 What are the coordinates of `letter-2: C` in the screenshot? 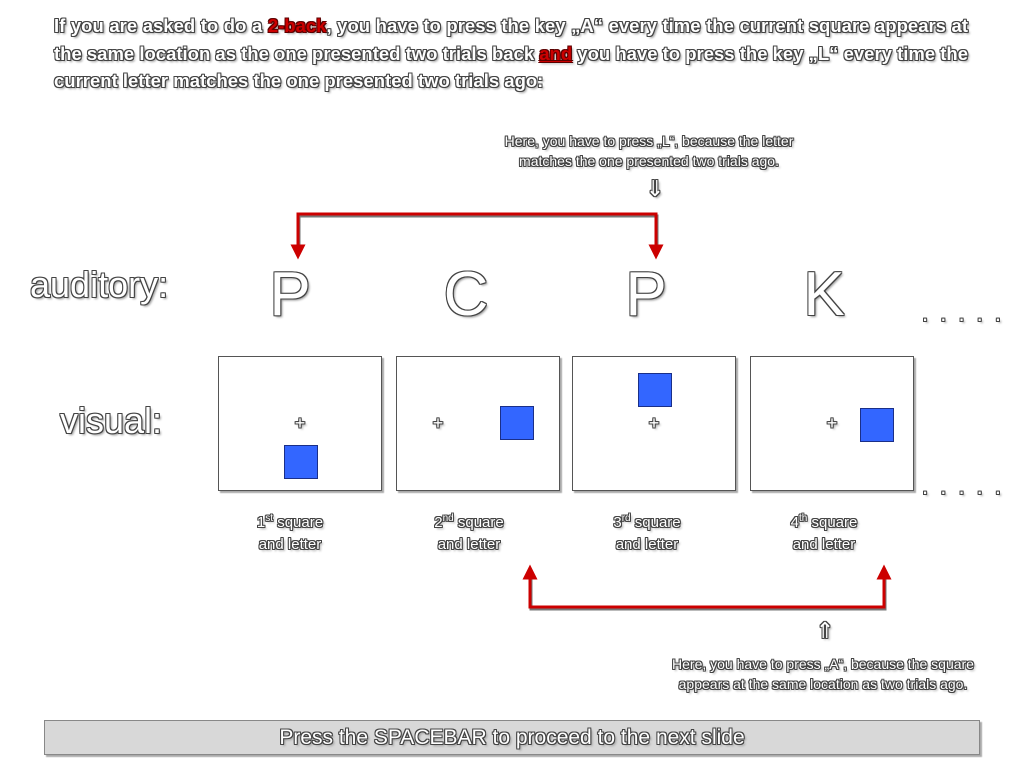 It's located at (466, 294).